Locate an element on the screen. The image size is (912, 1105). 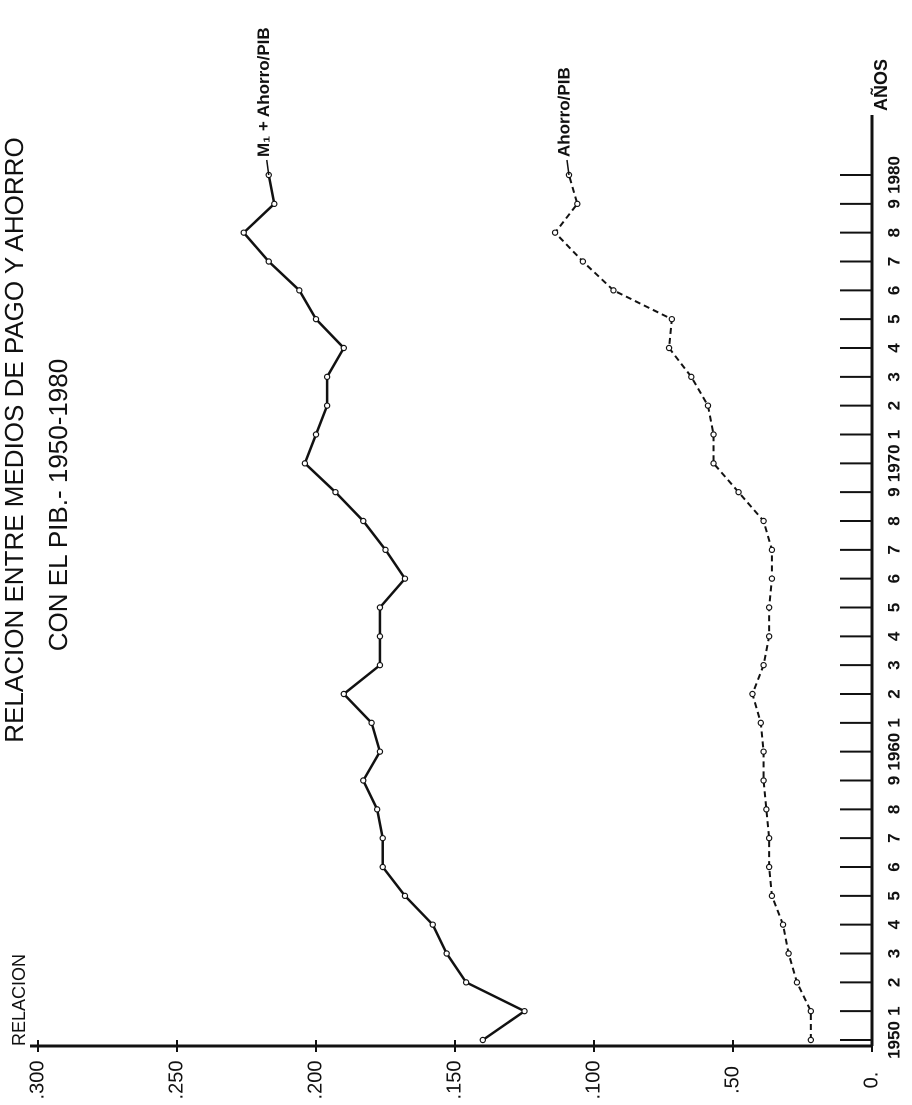
x-tick-label: 1980 is located at coordinates (893, 175).